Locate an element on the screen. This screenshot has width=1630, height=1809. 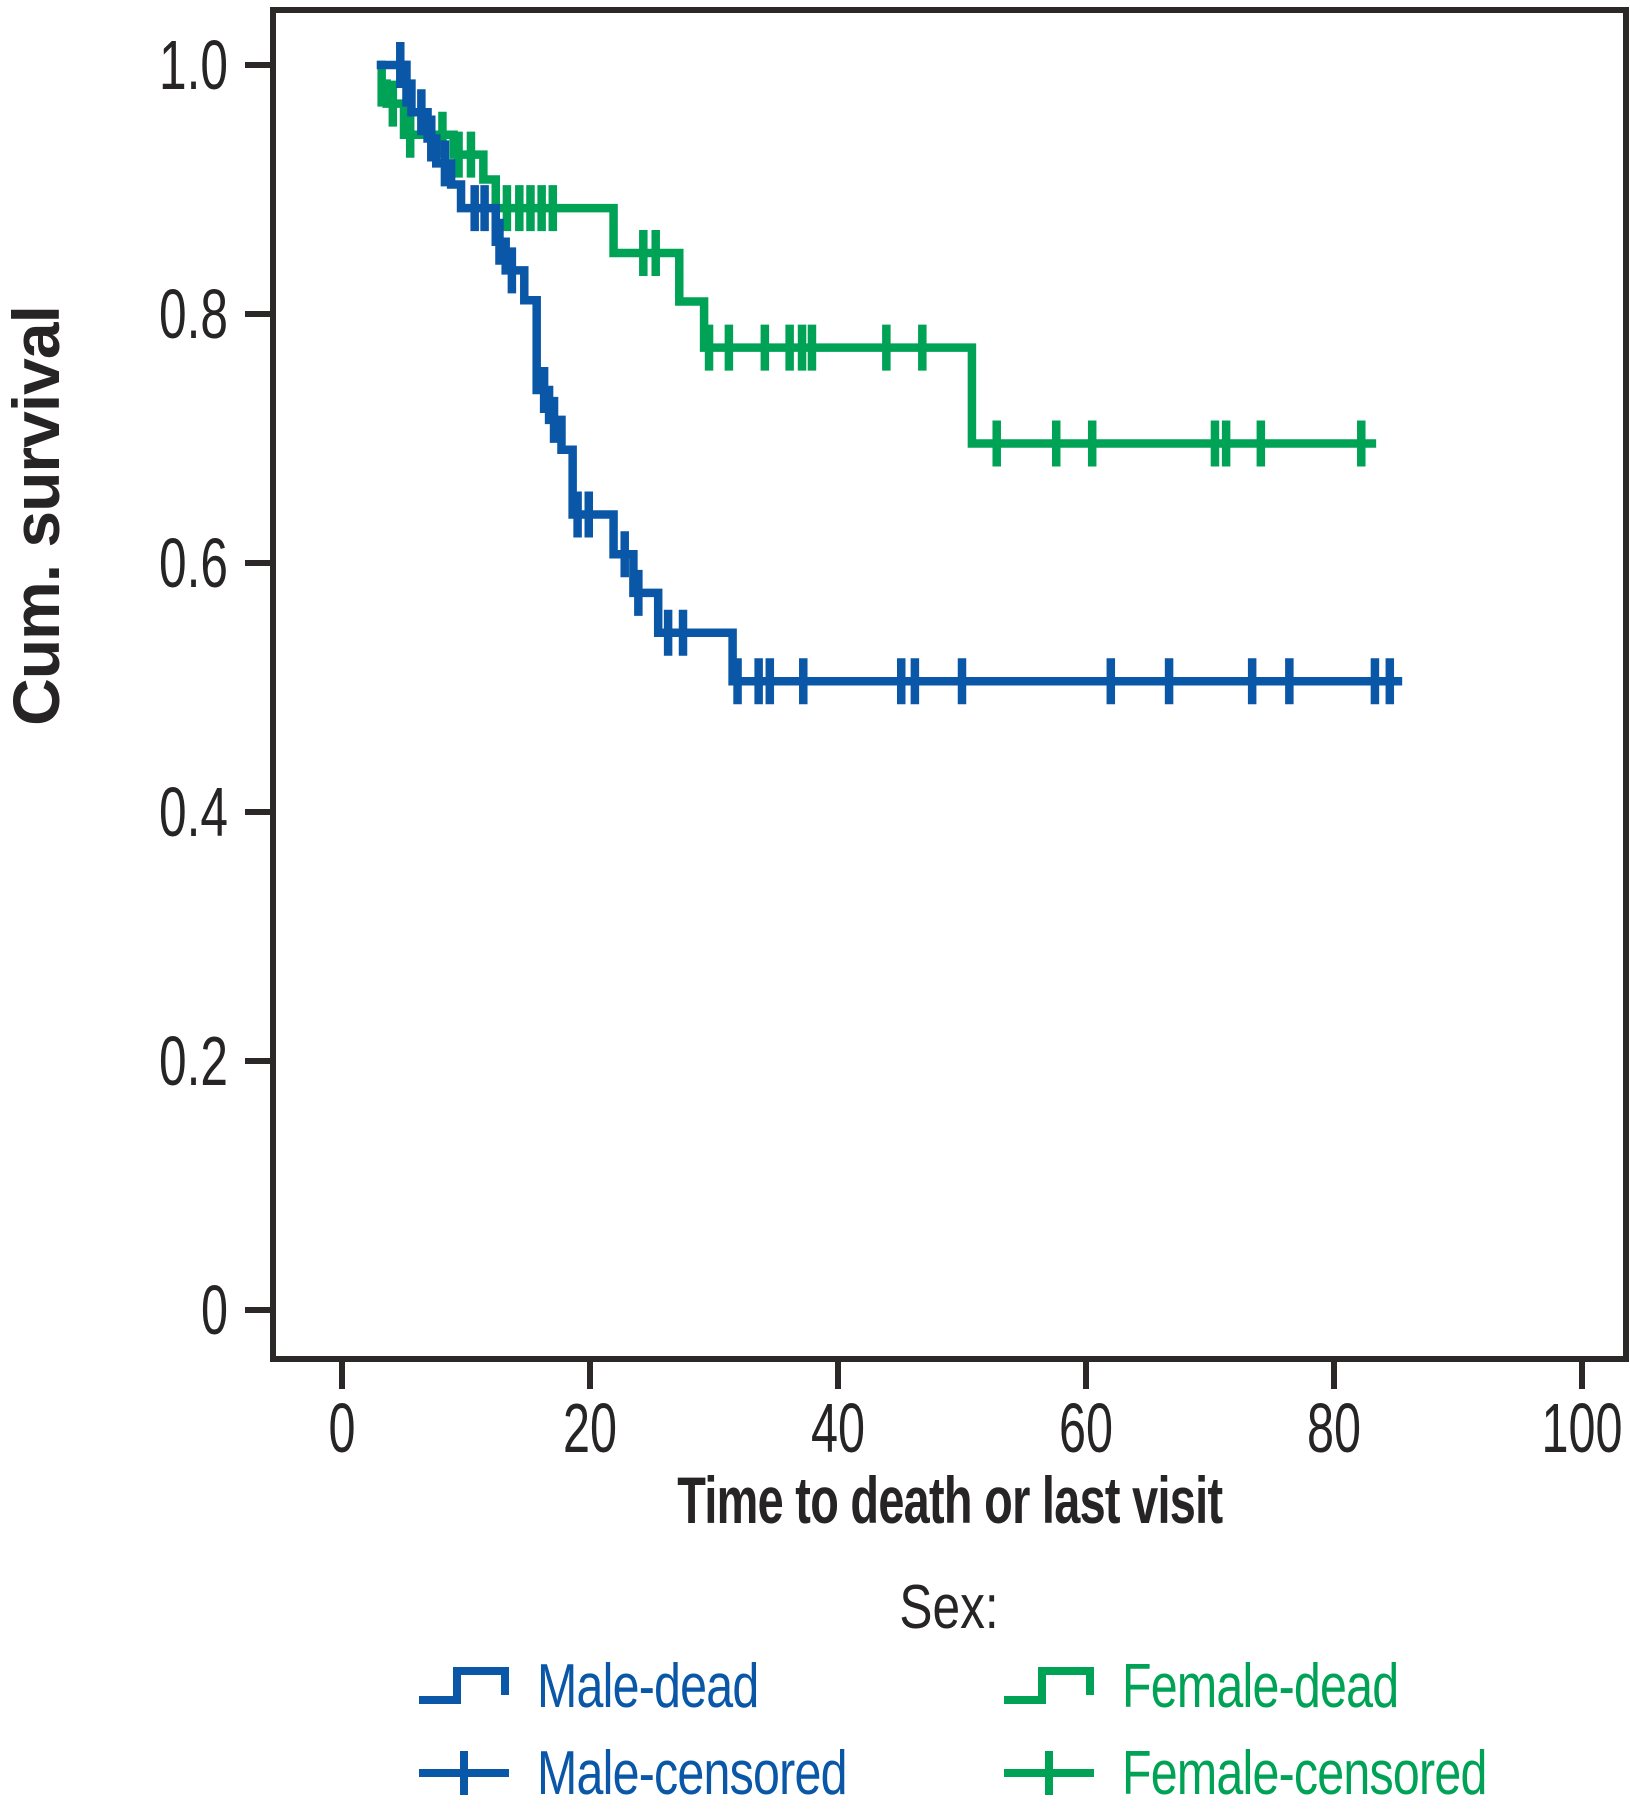
x-axis-tick-label: 0 is located at coordinates (342, 1428).